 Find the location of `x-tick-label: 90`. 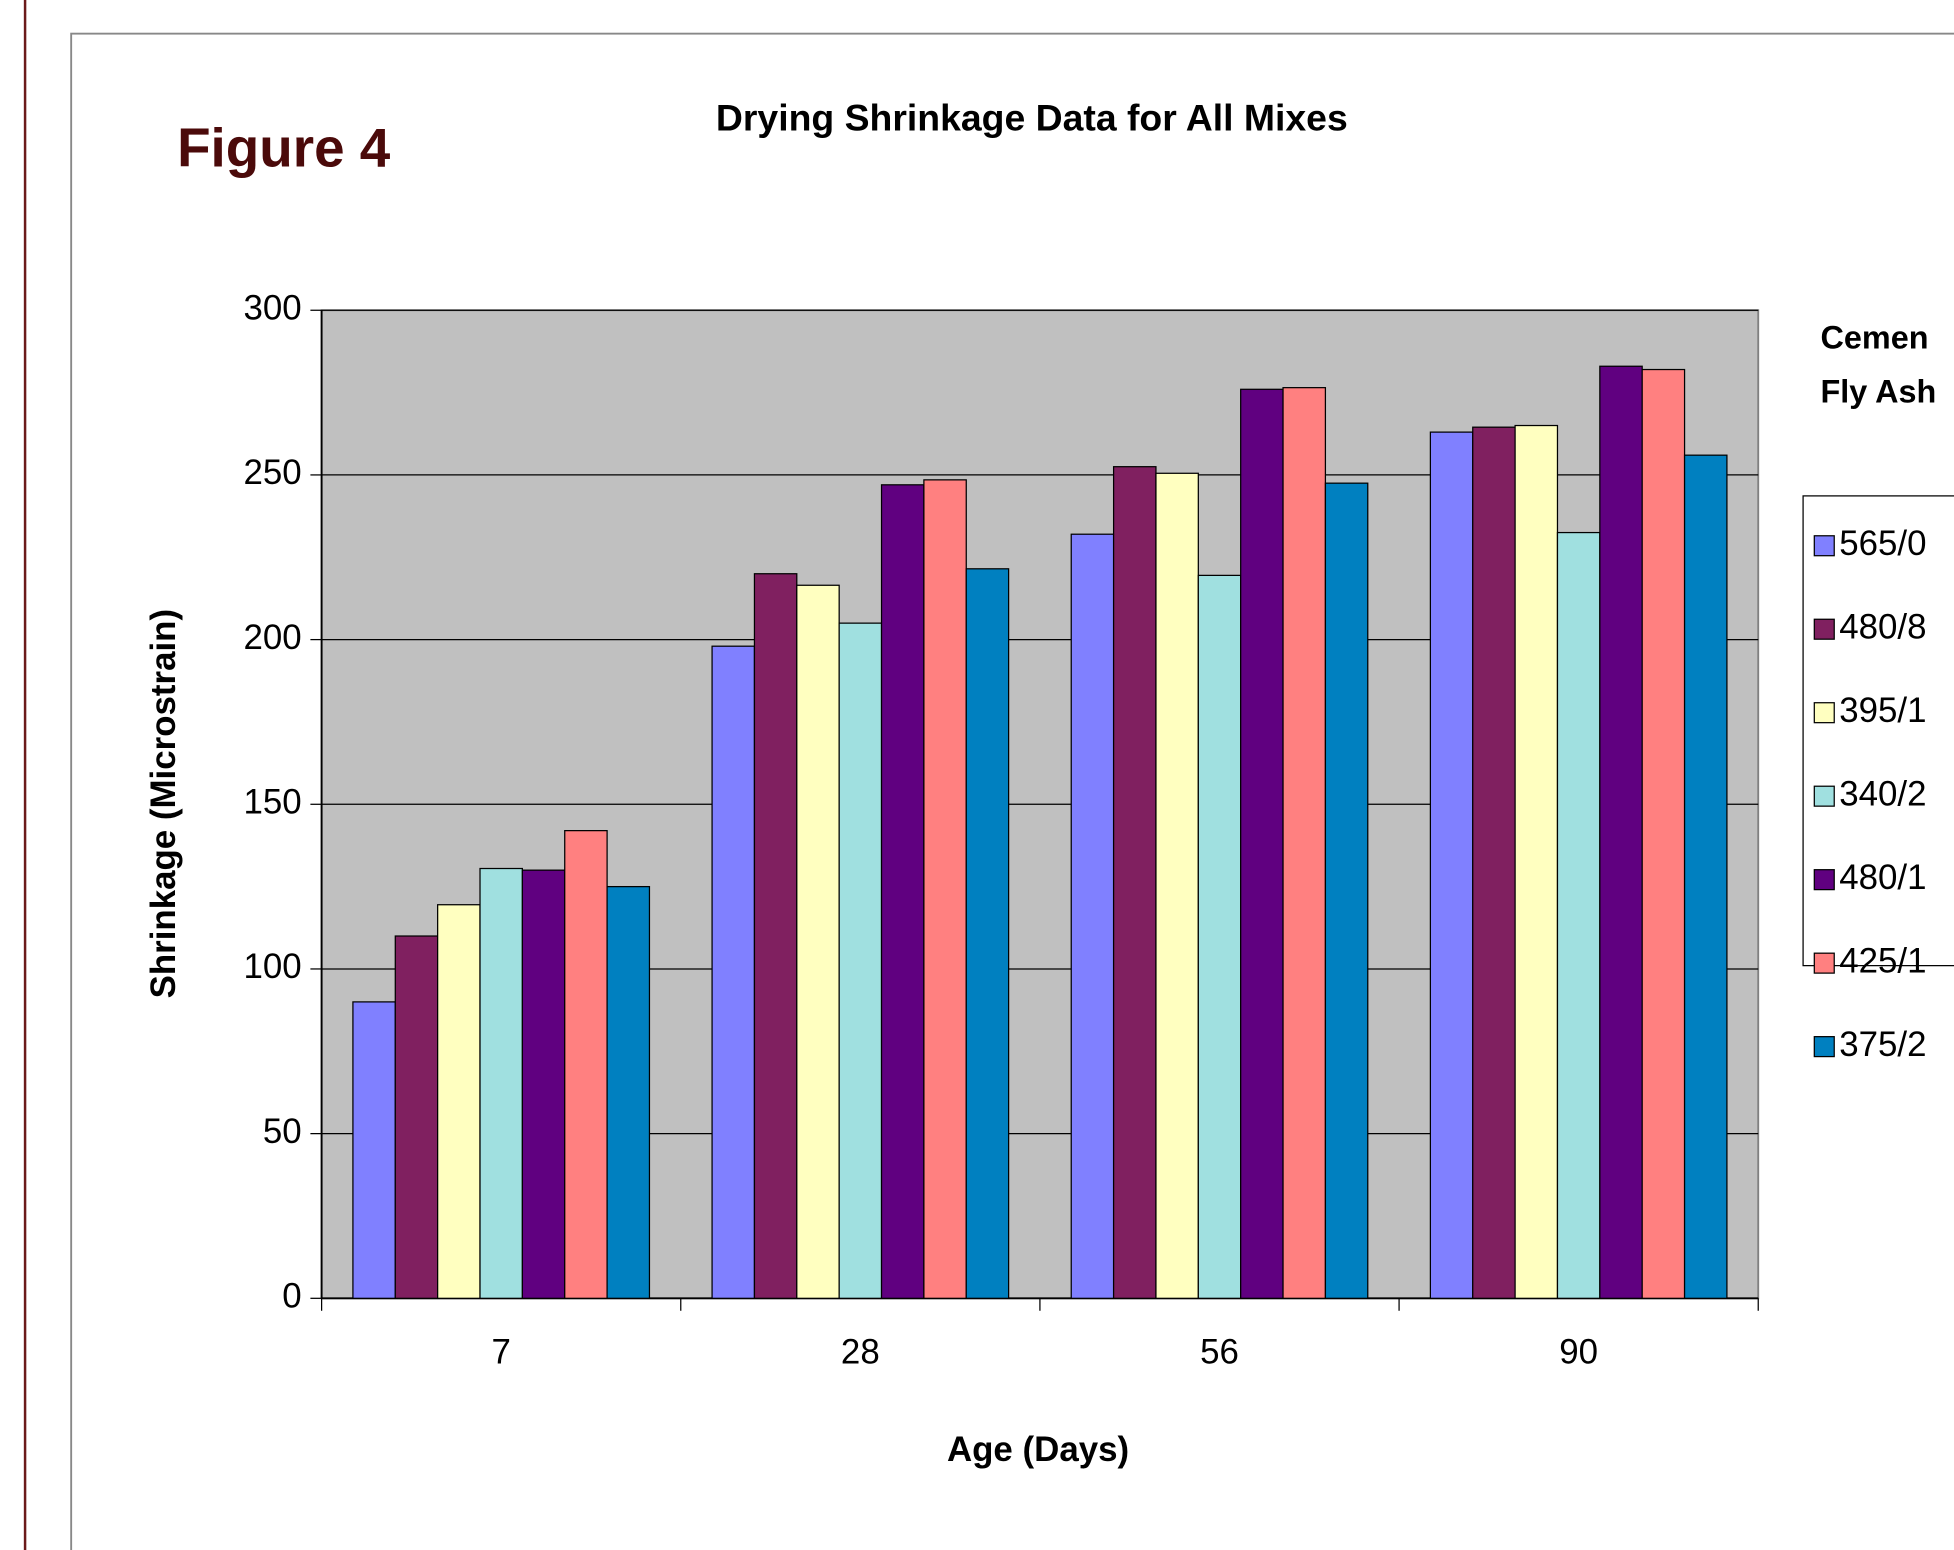

x-tick-label: 90 is located at coordinates (1578, 1352).